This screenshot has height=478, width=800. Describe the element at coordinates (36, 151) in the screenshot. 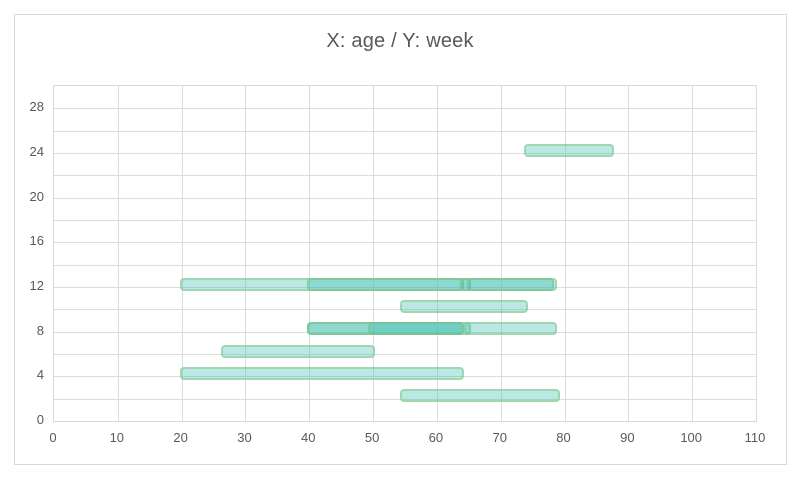

I see `y-axis-tick-label: 24` at that location.